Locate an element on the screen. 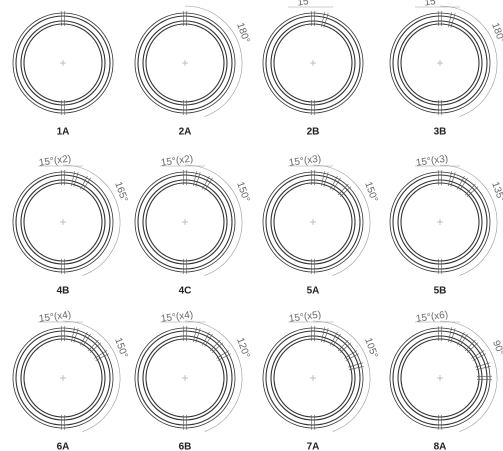 The height and width of the screenshot is (451, 503). ring-drawing: 150° 15°(x2) 4C is located at coordinates (193, 225).